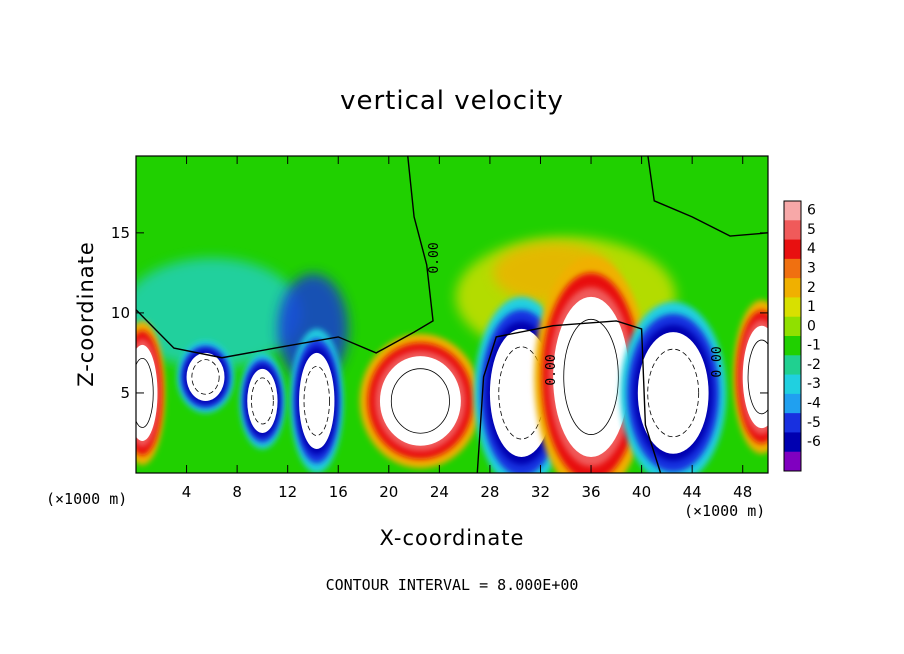 Image resolution: width=904 pixels, height=654 pixels. I want to click on colorbar-frame, so click(792, 336).